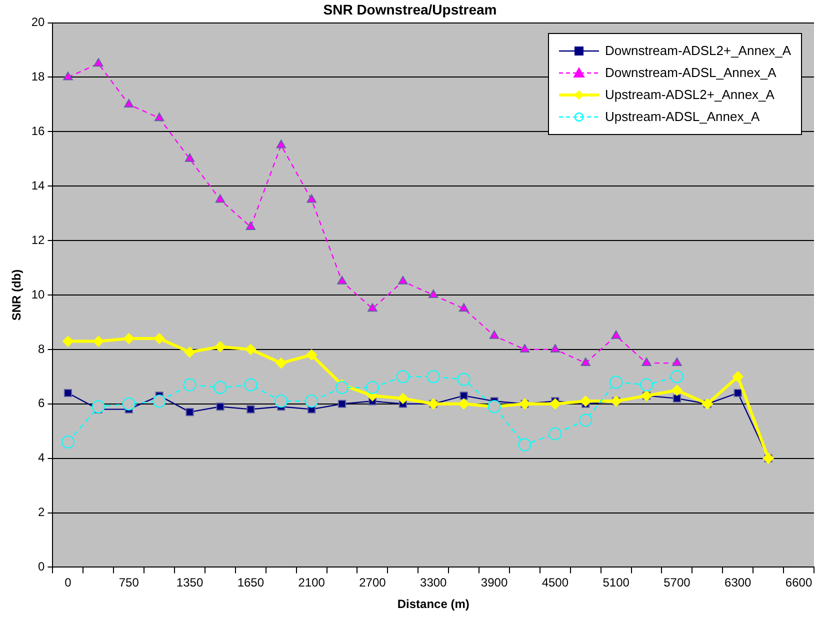 Image resolution: width=822 pixels, height=620 pixels. I want to click on y-tick-label: 0, so click(42, 567).